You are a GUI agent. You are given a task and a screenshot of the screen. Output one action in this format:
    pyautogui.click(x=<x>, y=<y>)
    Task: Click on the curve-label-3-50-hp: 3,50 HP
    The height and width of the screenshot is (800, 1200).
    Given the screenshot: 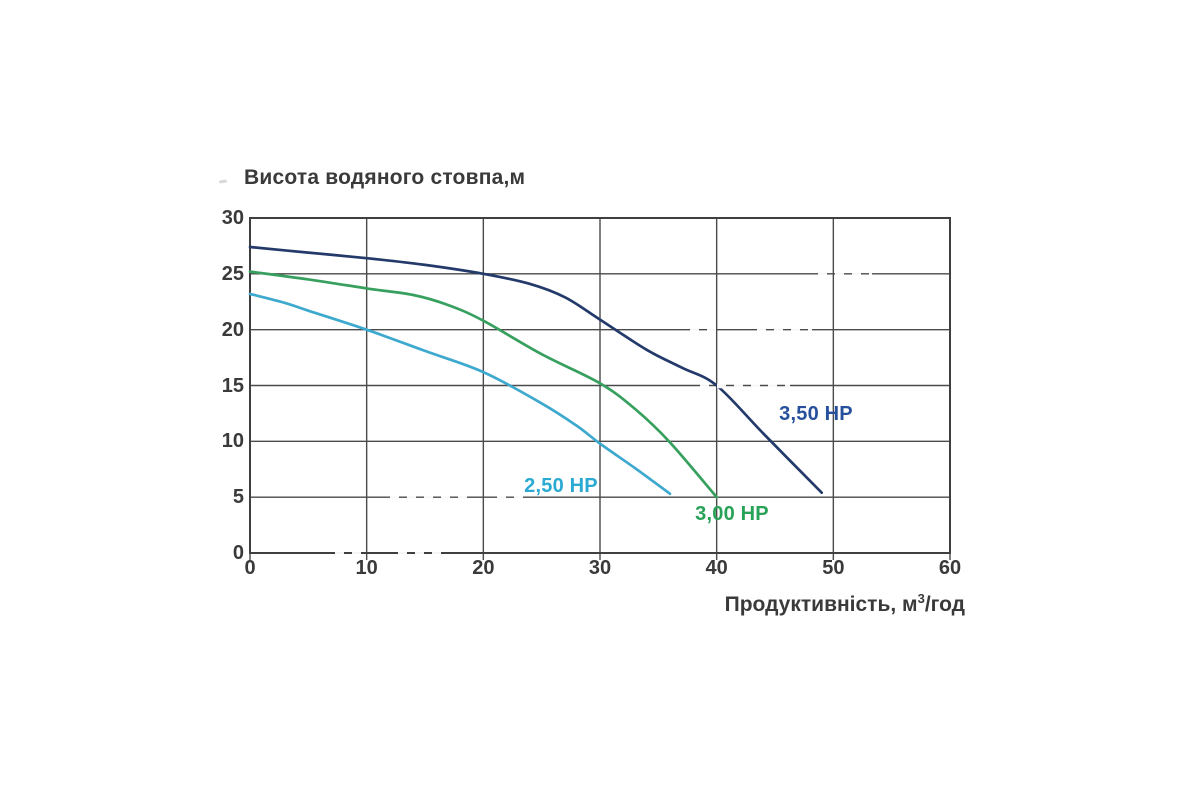 What is the action you would take?
    pyautogui.click(x=816, y=414)
    